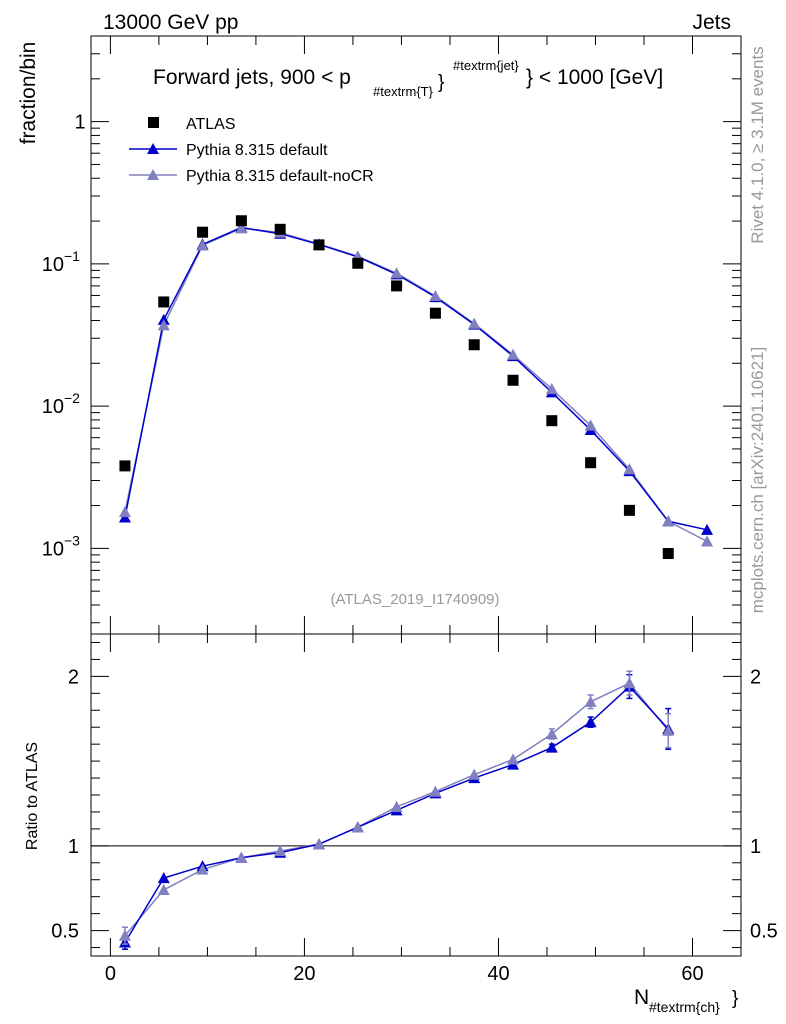 This screenshot has width=786, height=1024. Describe the element at coordinates (153, 148) in the screenshot. I see `legend-marker-default` at that location.